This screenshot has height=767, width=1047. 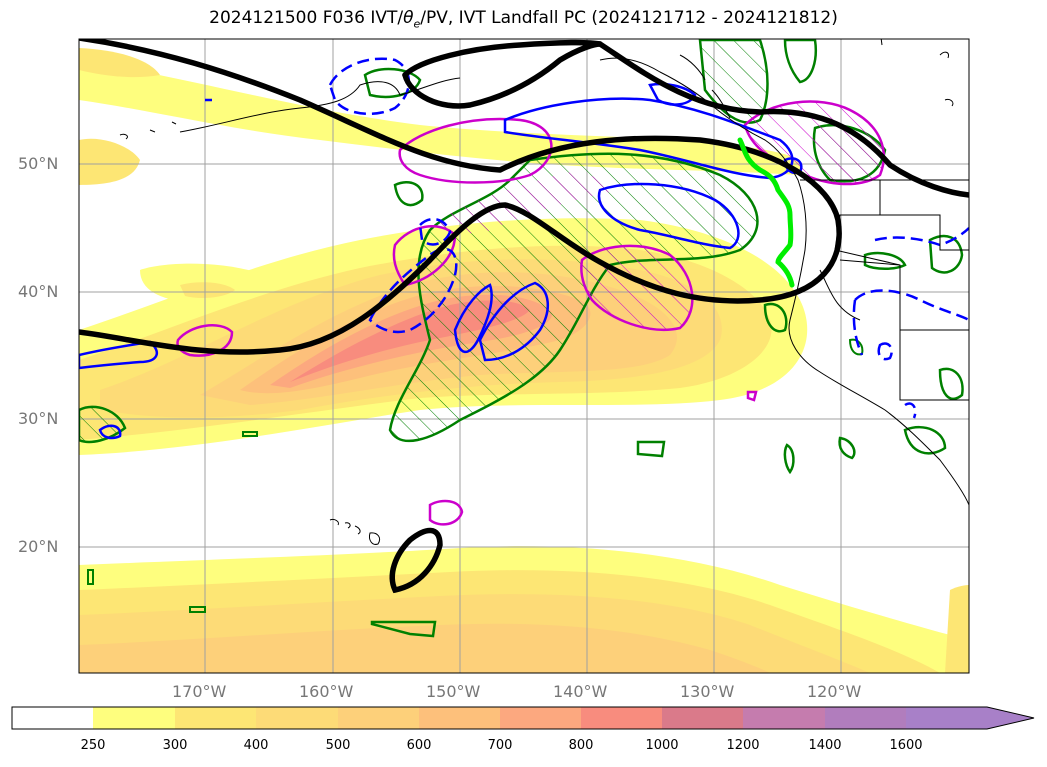 I want to click on lon-label-160w: 160°W, so click(x=326, y=691).